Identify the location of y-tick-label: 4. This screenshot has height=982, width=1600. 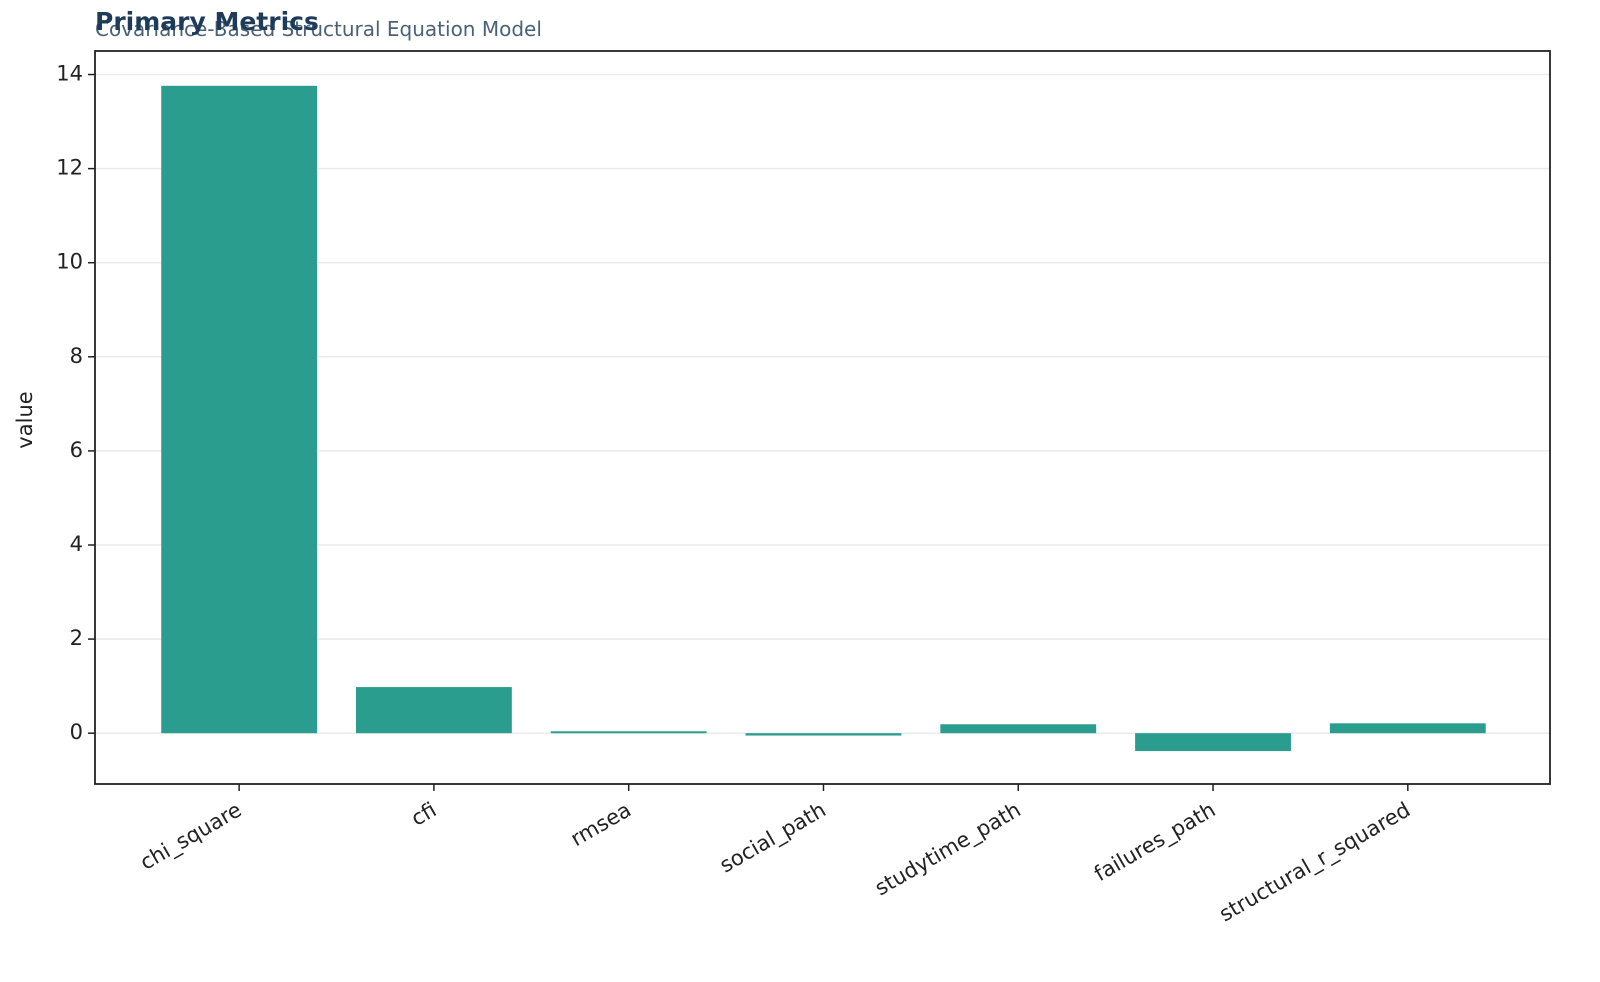
(76, 544).